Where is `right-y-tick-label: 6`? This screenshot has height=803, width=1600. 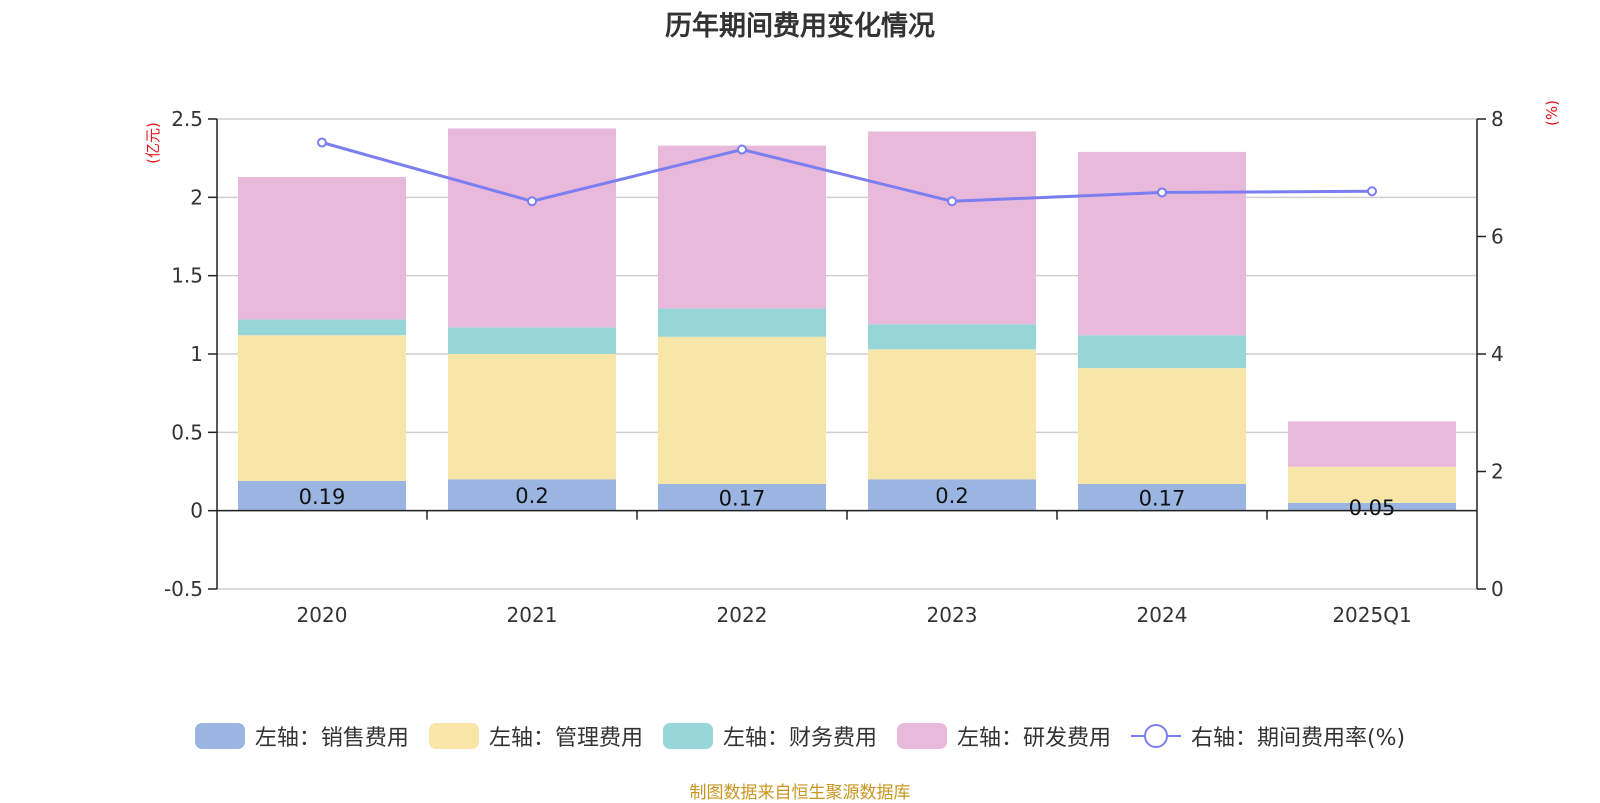
right-y-tick-label: 6 is located at coordinates (1497, 237).